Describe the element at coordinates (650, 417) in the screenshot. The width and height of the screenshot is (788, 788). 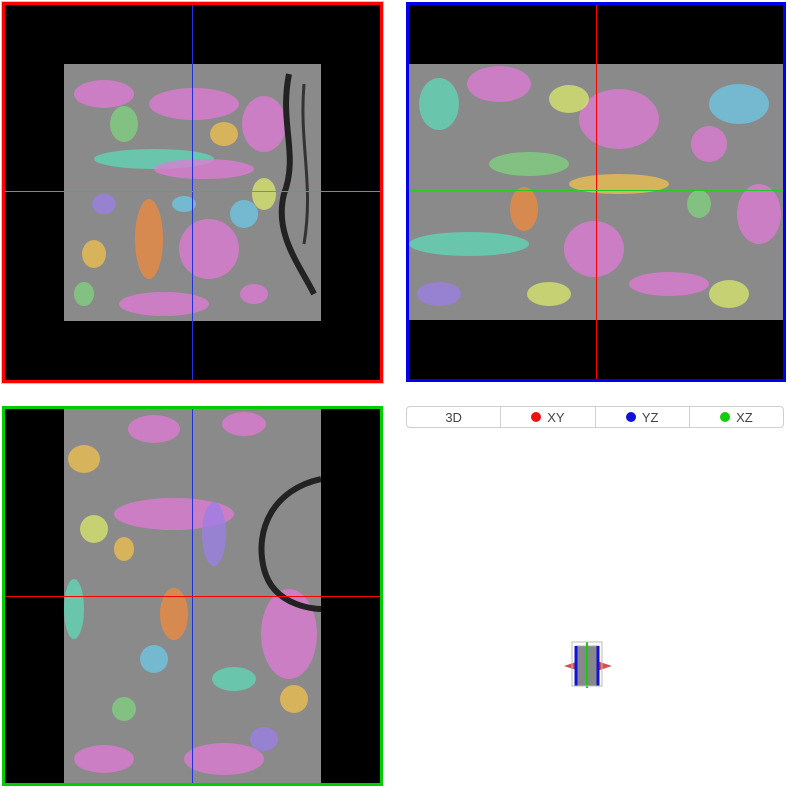
I see `tab-yz-label: YZ` at that location.